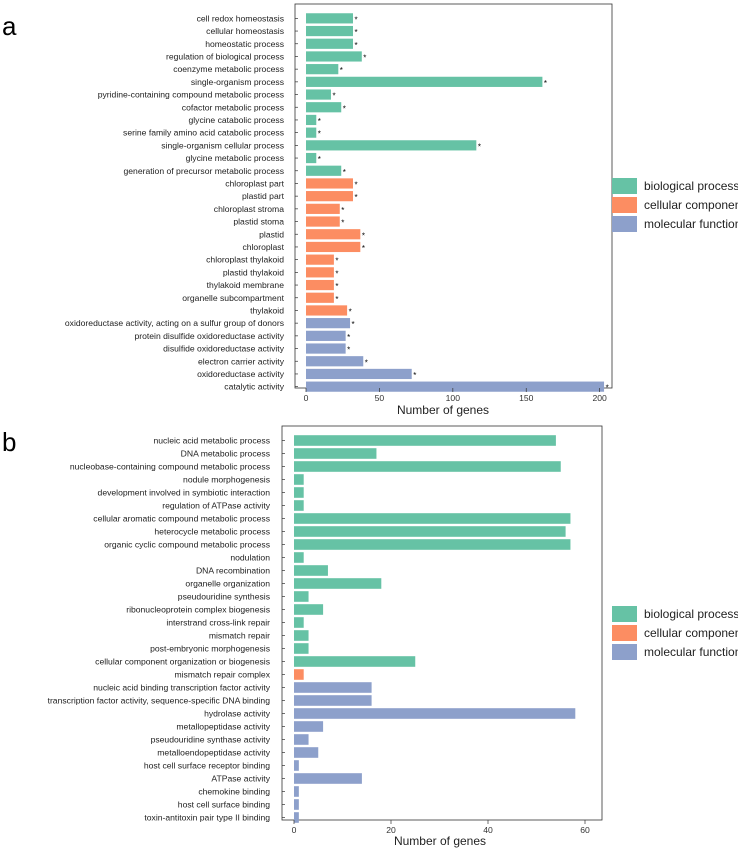 Image resolution: width=738 pixels, height=850 pixels. What do you see at coordinates (341, 70) in the screenshot?
I see `significance-star-4: *` at bounding box center [341, 70].